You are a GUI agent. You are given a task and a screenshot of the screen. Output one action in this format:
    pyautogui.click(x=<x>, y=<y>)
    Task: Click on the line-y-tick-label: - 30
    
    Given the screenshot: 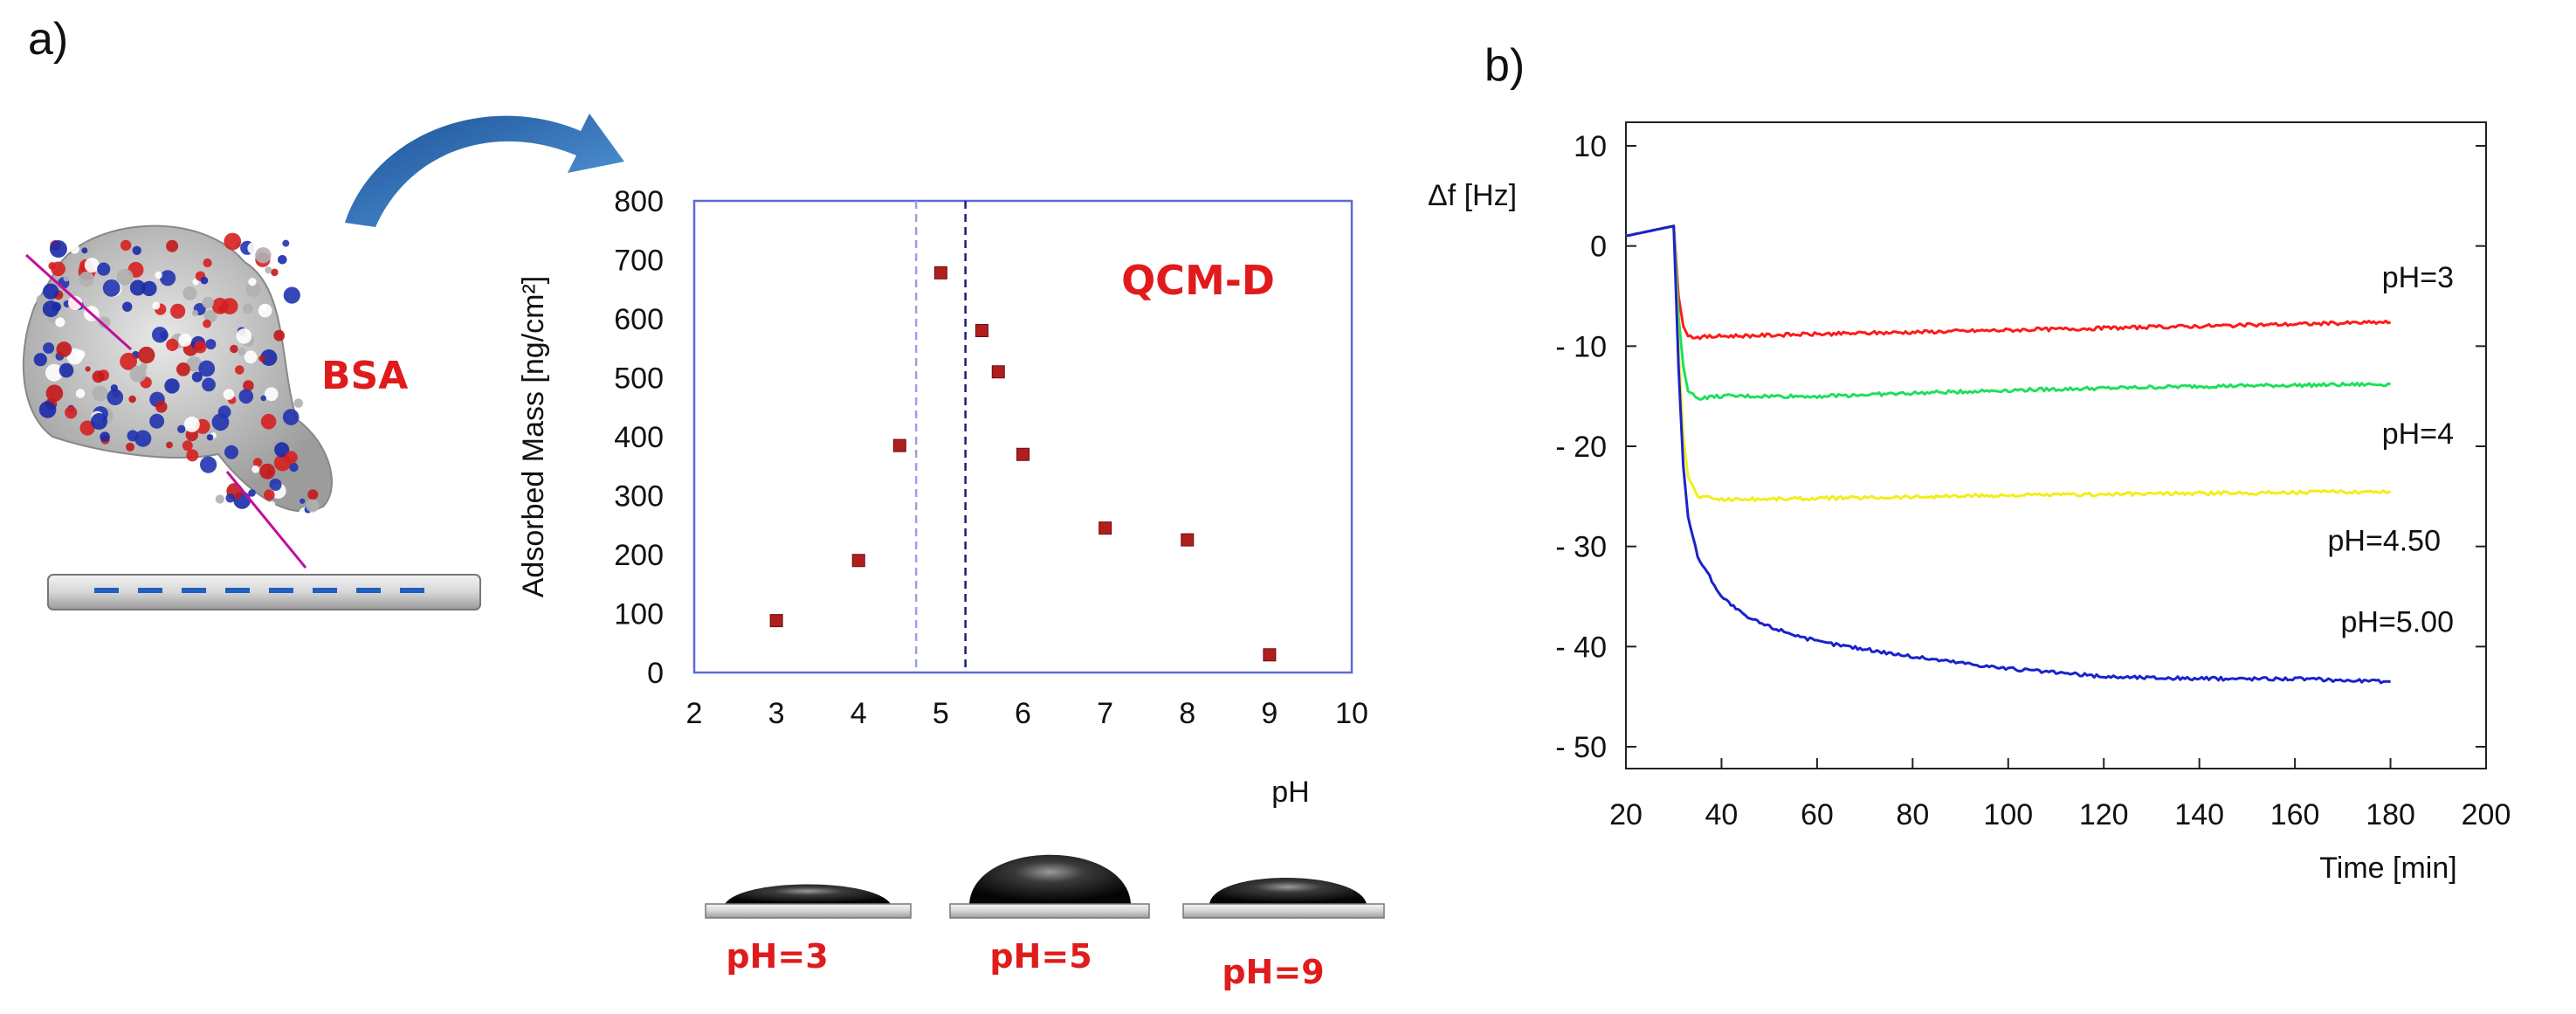 What is the action you would take?
    pyautogui.click(x=1581, y=547)
    